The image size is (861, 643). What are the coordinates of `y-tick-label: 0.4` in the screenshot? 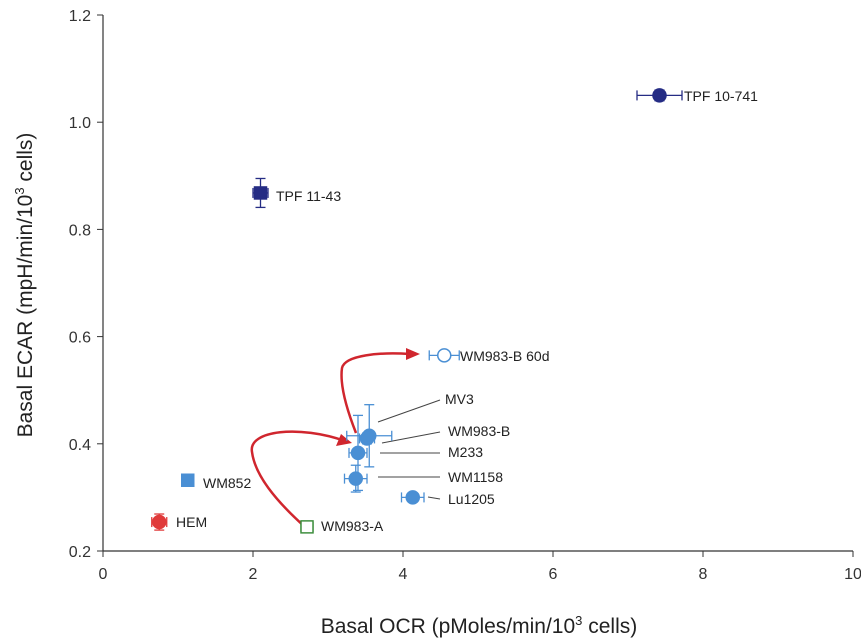 It's located at (80, 445).